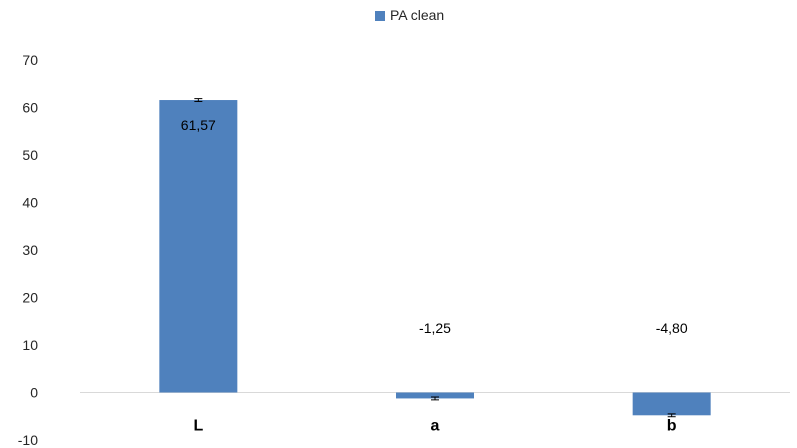 This screenshot has width=797, height=448. Describe the element at coordinates (672, 328) in the screenshot. I see `data-label-b: -4,80` at that location.